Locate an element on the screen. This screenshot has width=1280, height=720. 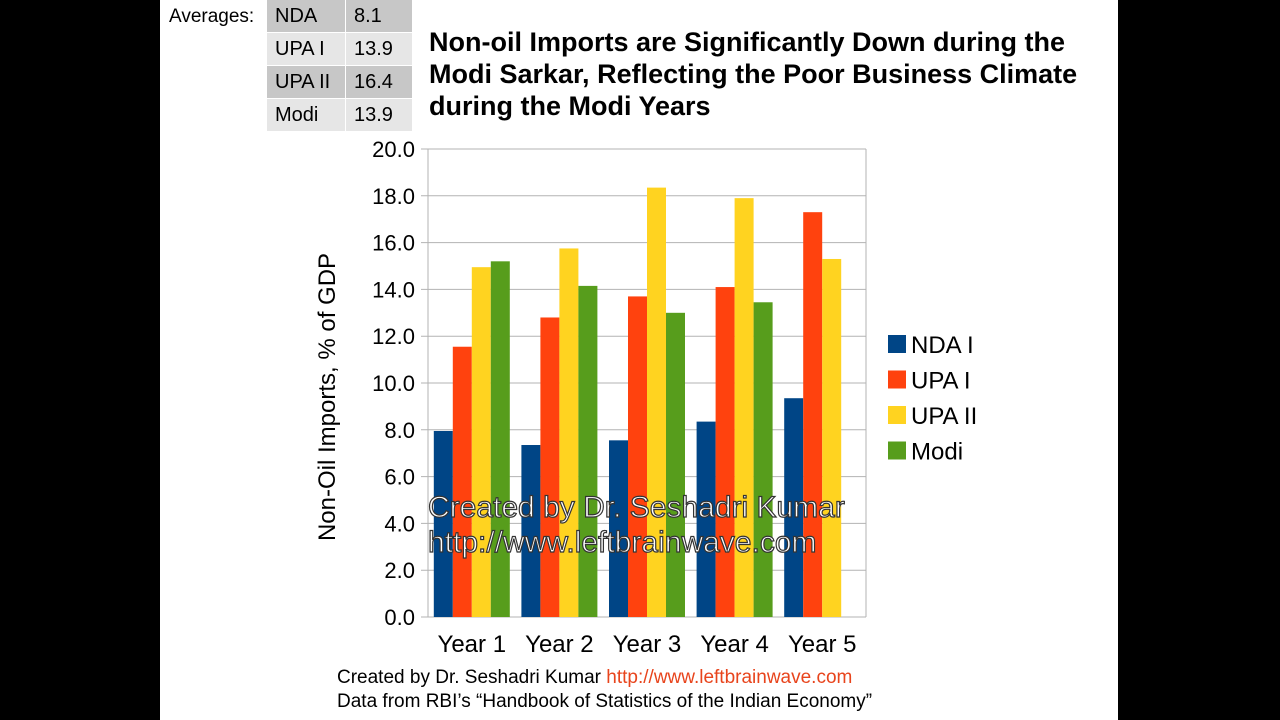
averages-name: NDA is located at coordinates (306, 16).